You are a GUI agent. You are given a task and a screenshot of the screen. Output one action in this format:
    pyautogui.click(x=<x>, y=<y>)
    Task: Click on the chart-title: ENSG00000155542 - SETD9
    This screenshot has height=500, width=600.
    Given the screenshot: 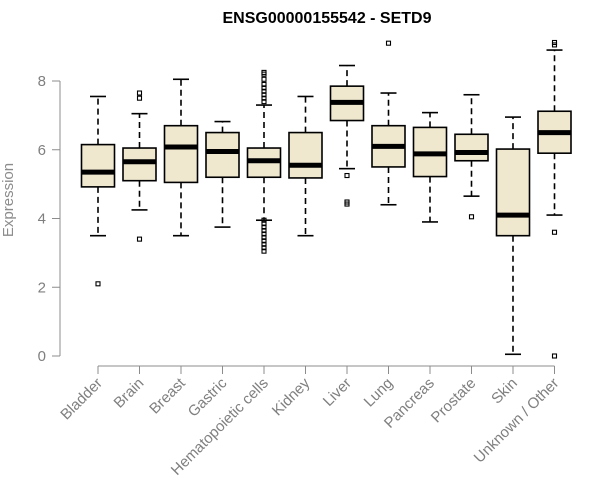 What is the action you would take?
    pyautogui.click(x=326, y=18)
    